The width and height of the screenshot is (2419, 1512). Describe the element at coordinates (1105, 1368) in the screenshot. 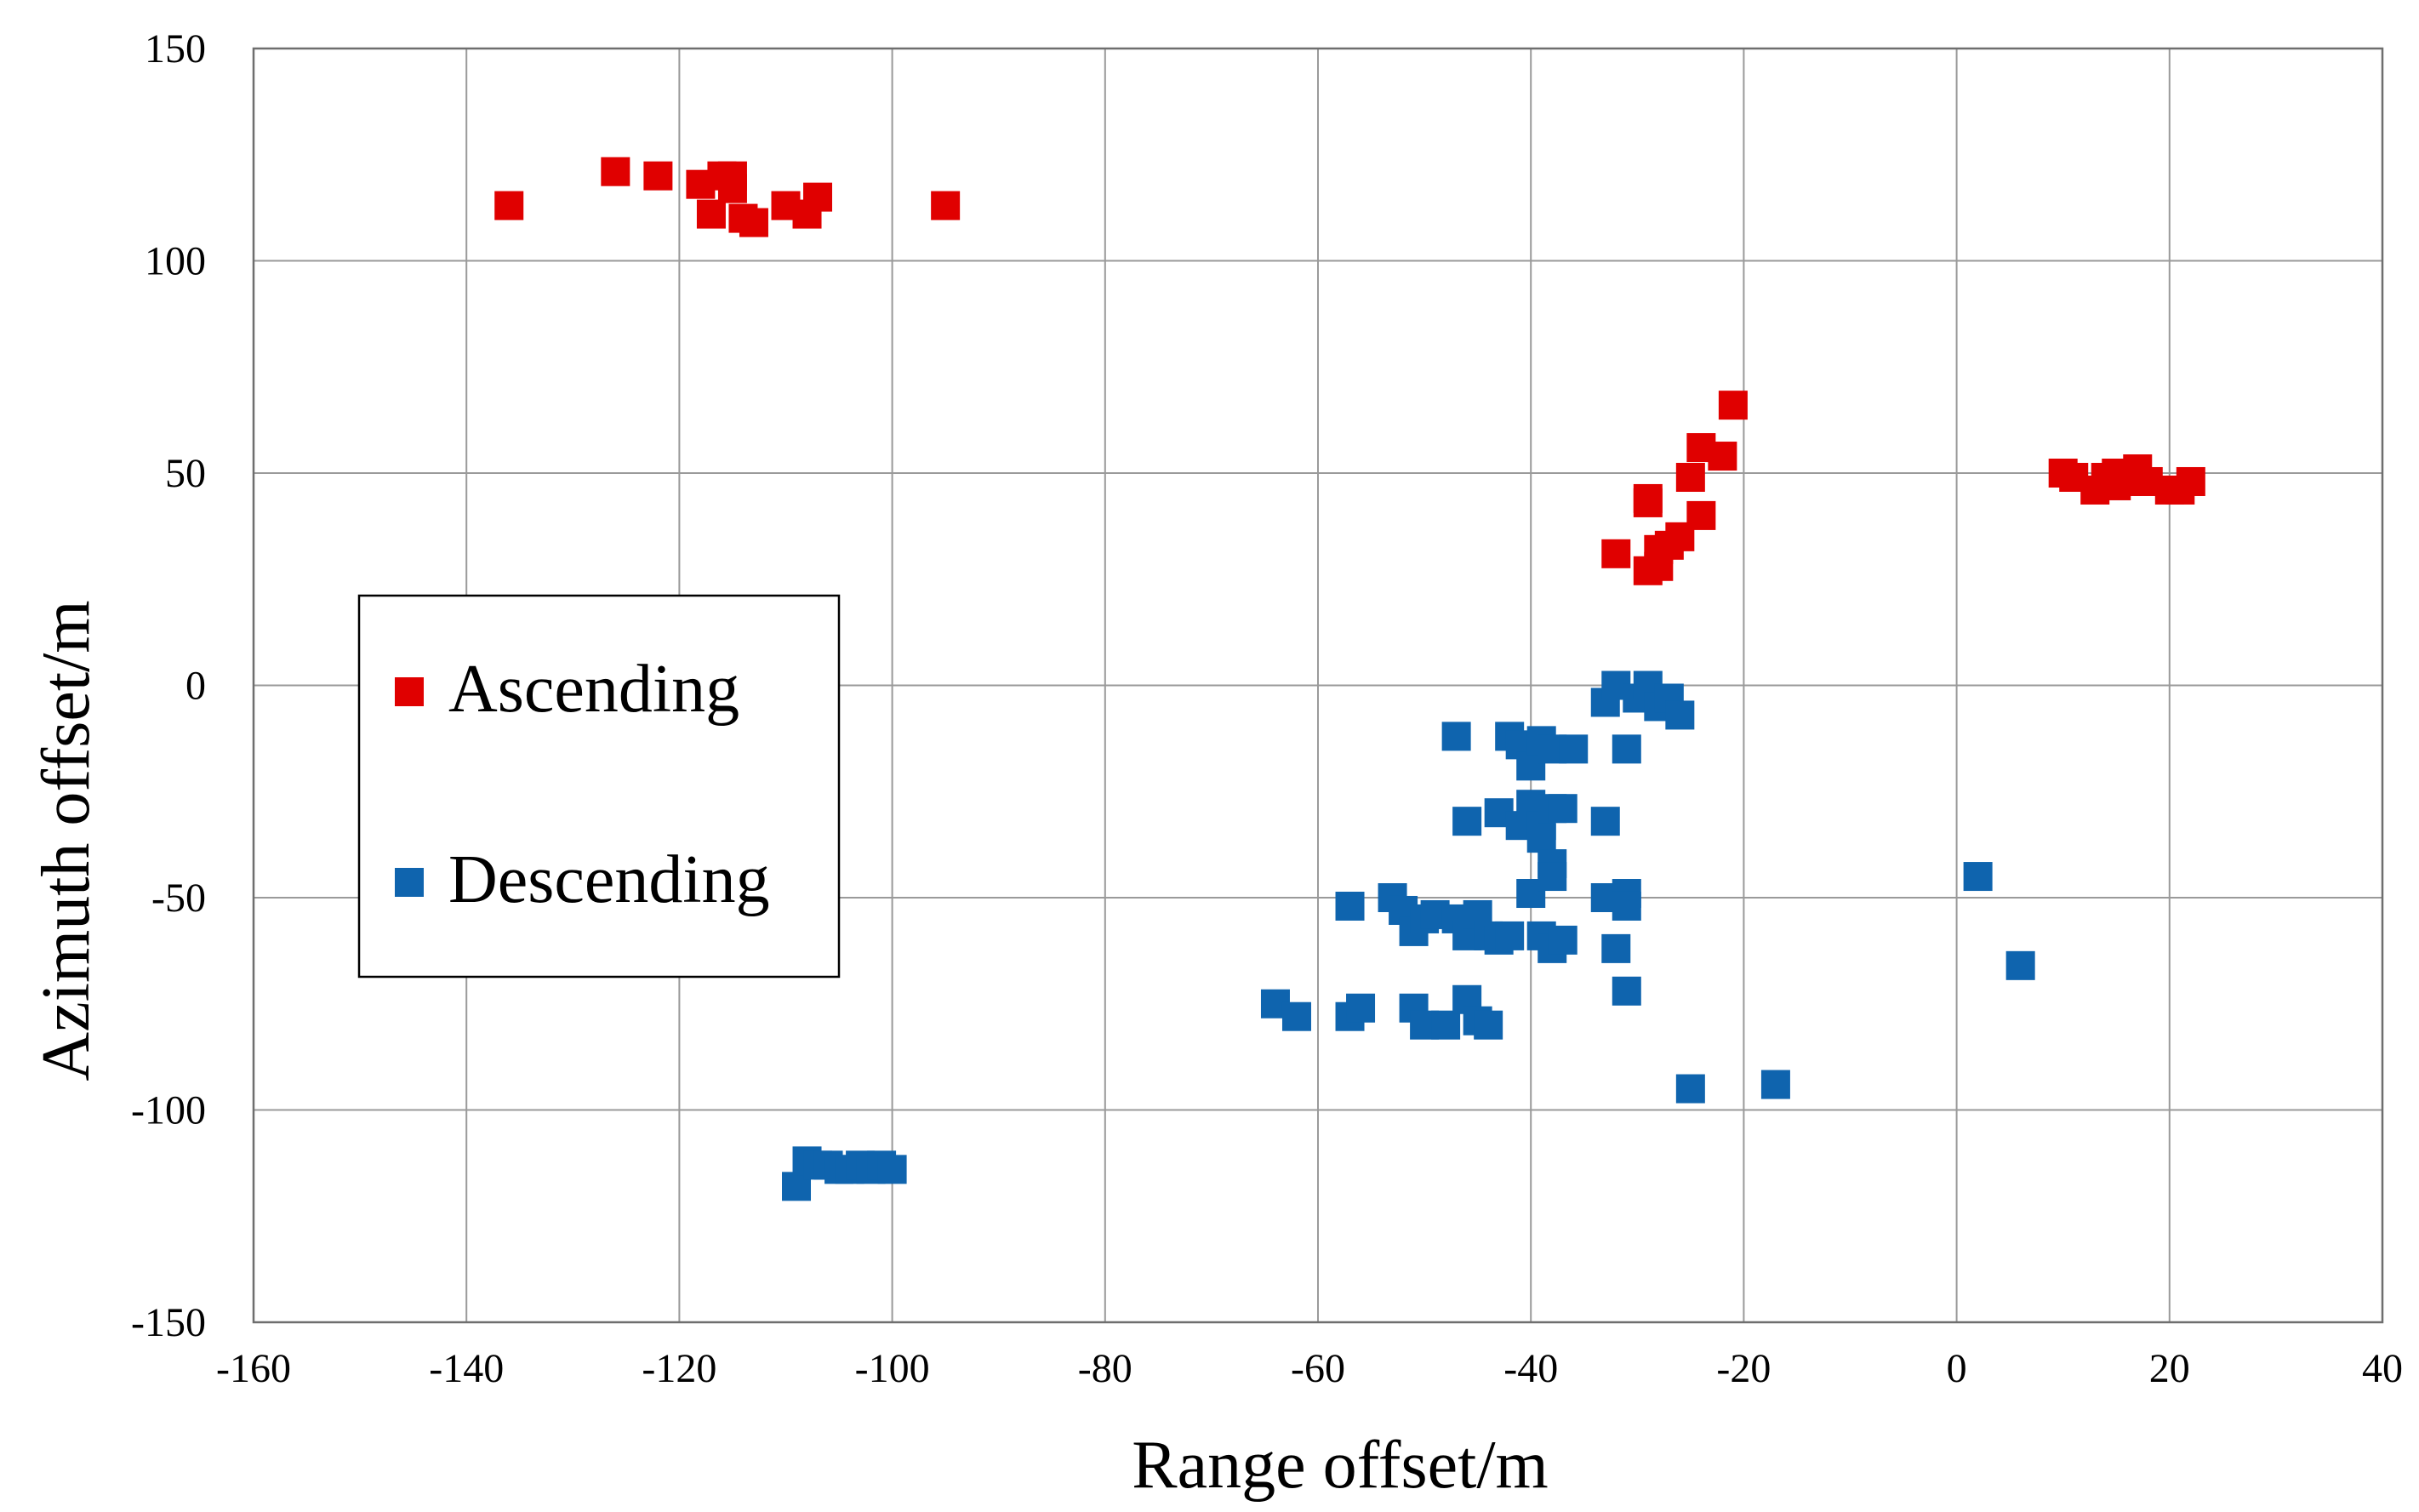

I see `x-tick-label: -80` at that location.